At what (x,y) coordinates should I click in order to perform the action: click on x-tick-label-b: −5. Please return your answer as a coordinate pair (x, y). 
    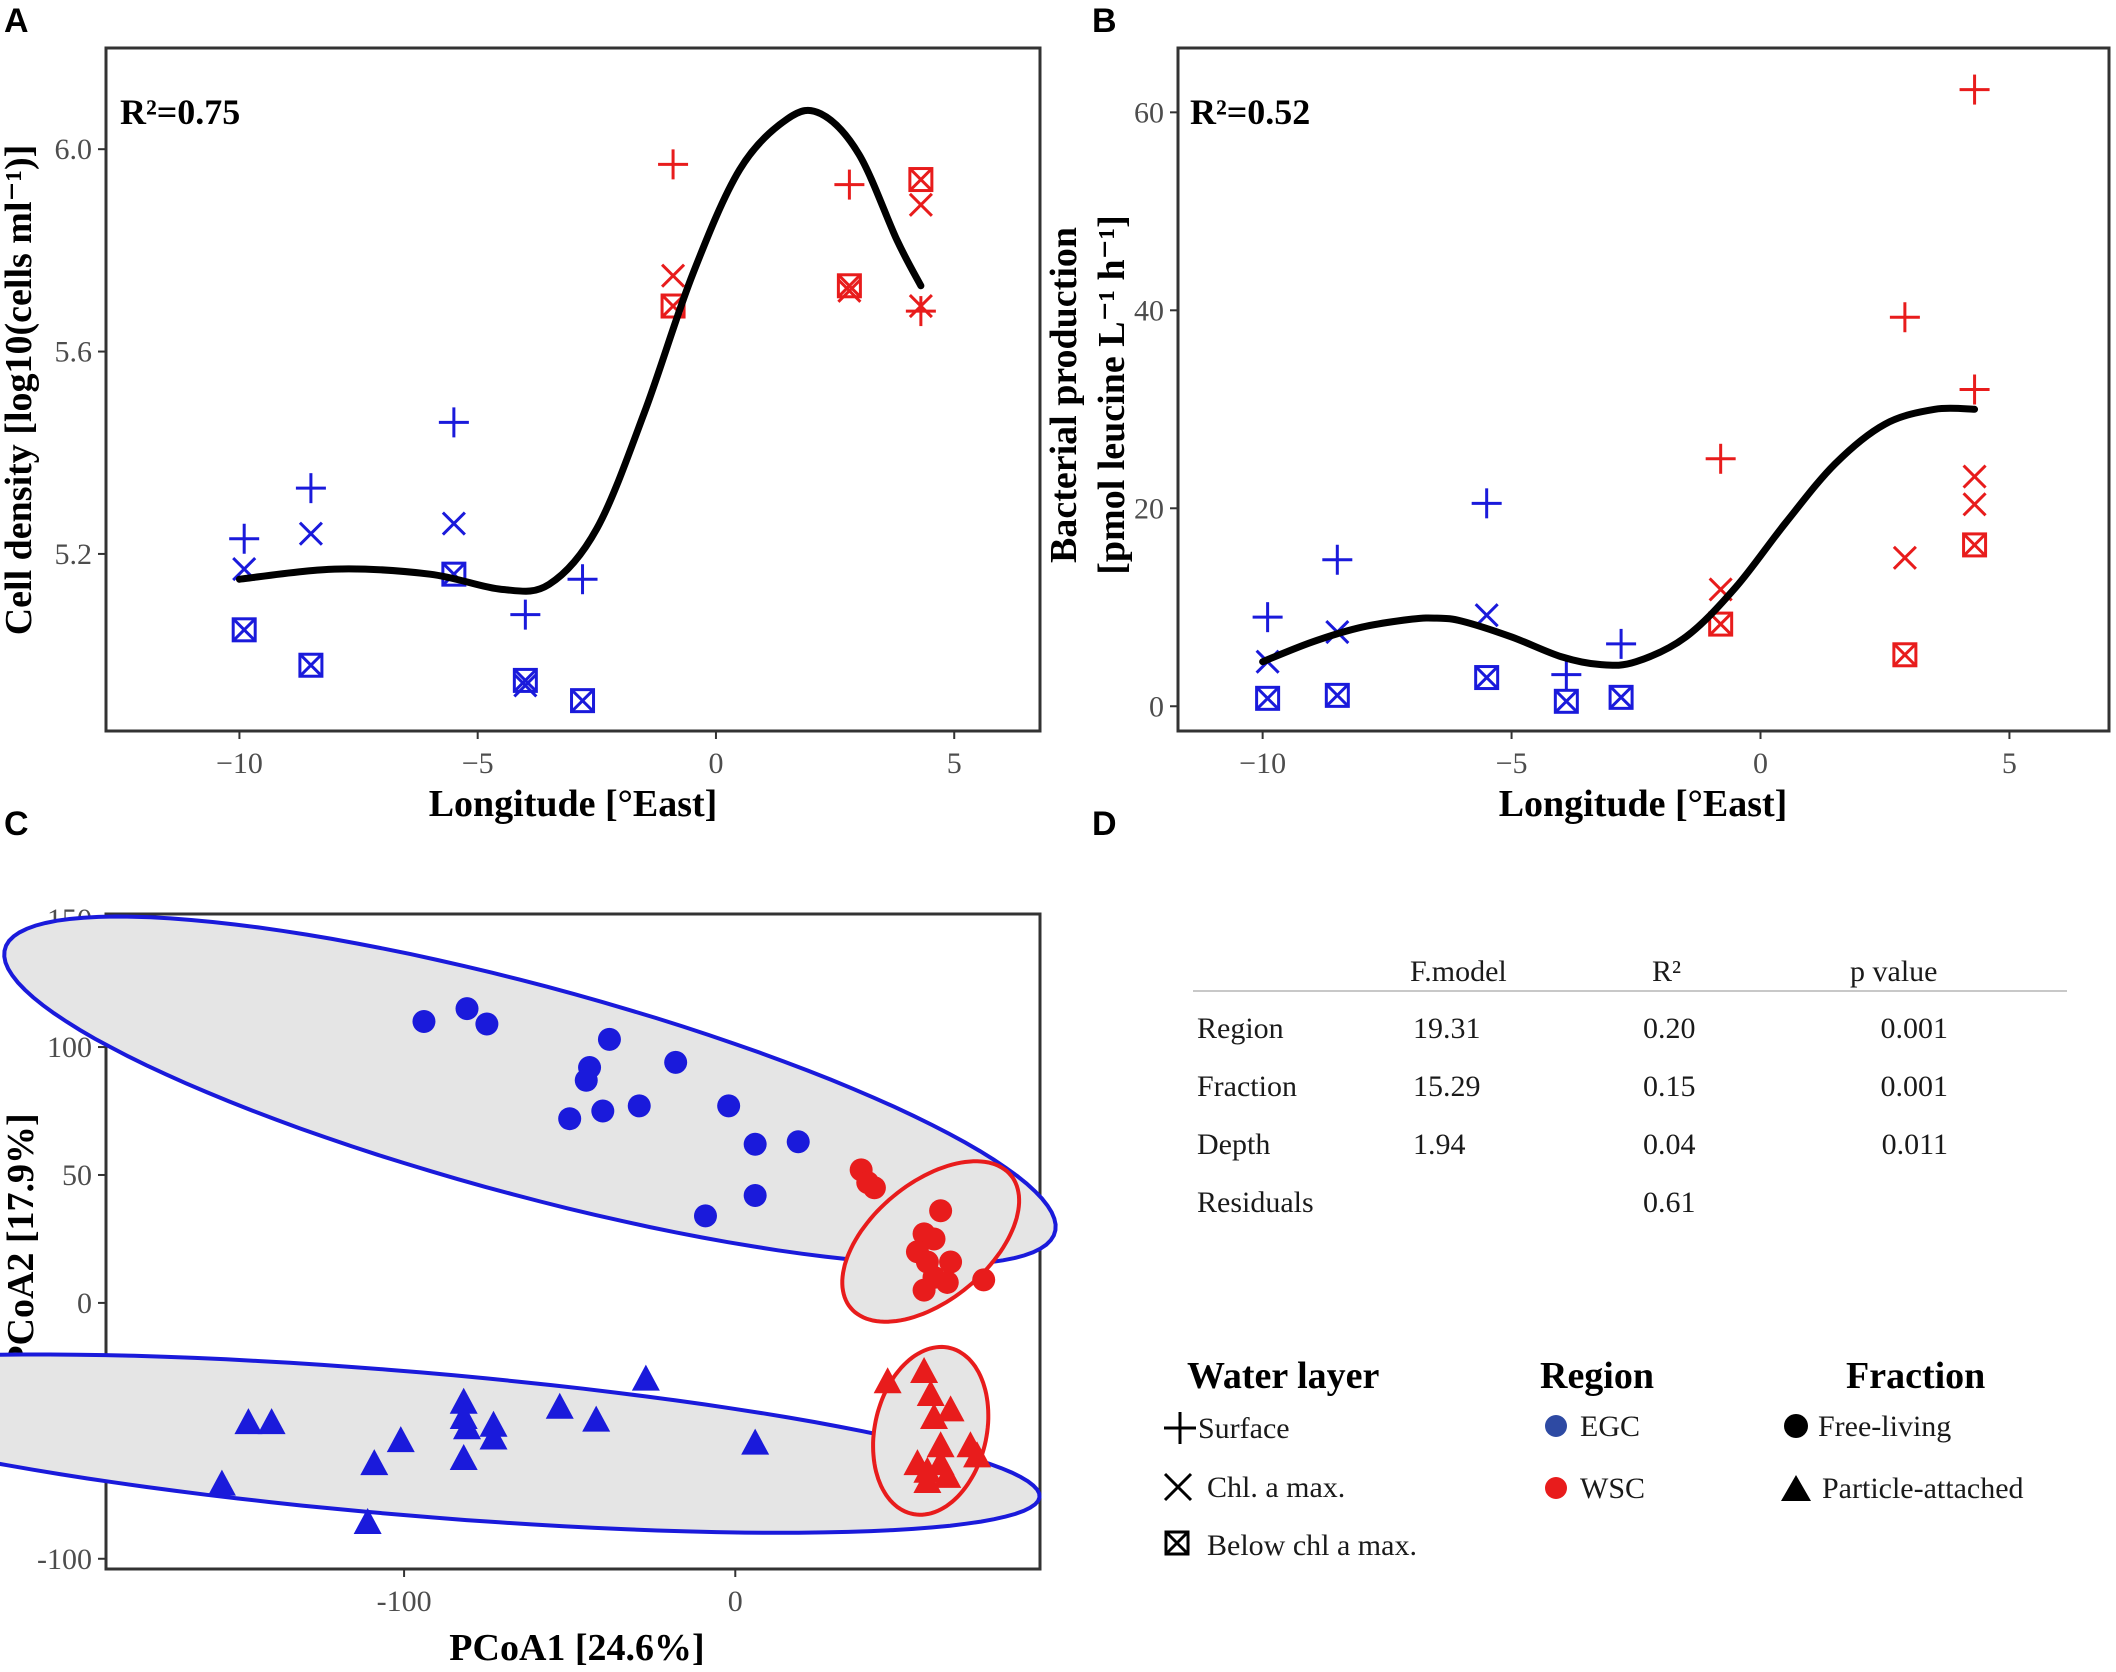
    Looking at the image, I should click on (1512, 763).